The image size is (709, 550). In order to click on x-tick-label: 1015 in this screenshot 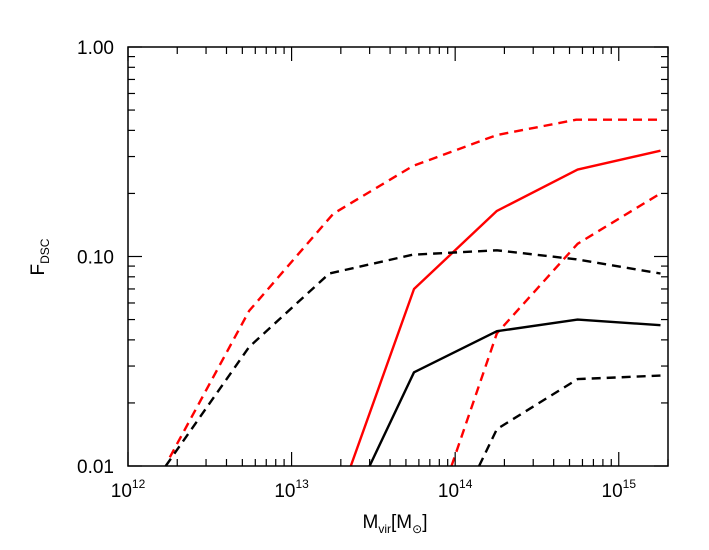, I will do `click(619, 489)`.